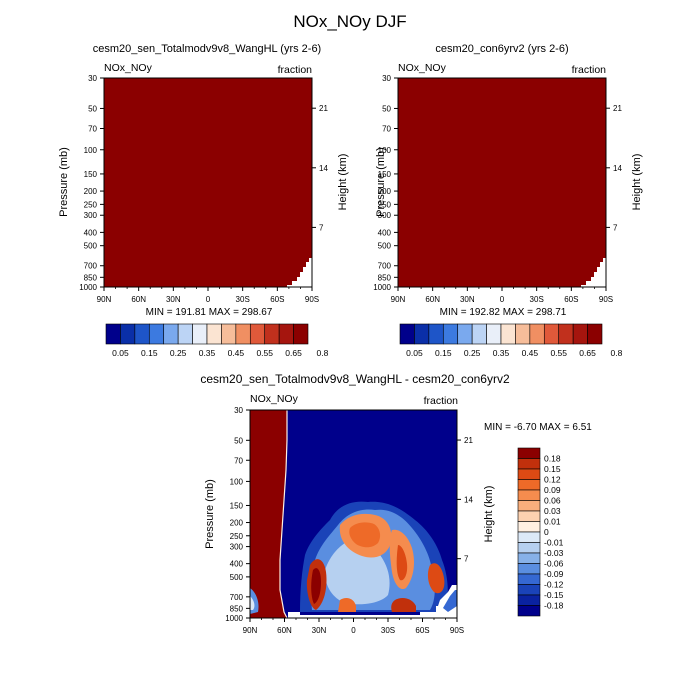  What do you see at coordinates (283, 514) in the screenshot?
I see `diff-zero-contour` at bounding box center [283, 514].